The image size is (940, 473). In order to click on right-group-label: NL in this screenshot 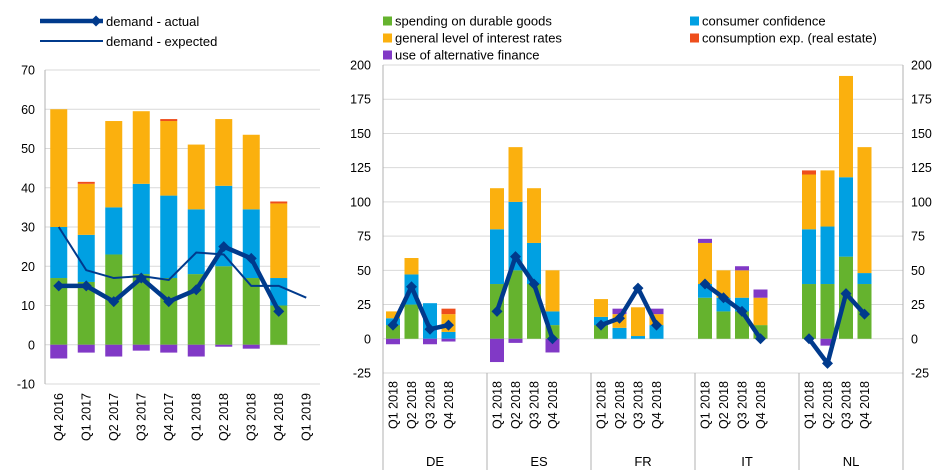, I will do `click(851, 461)`.